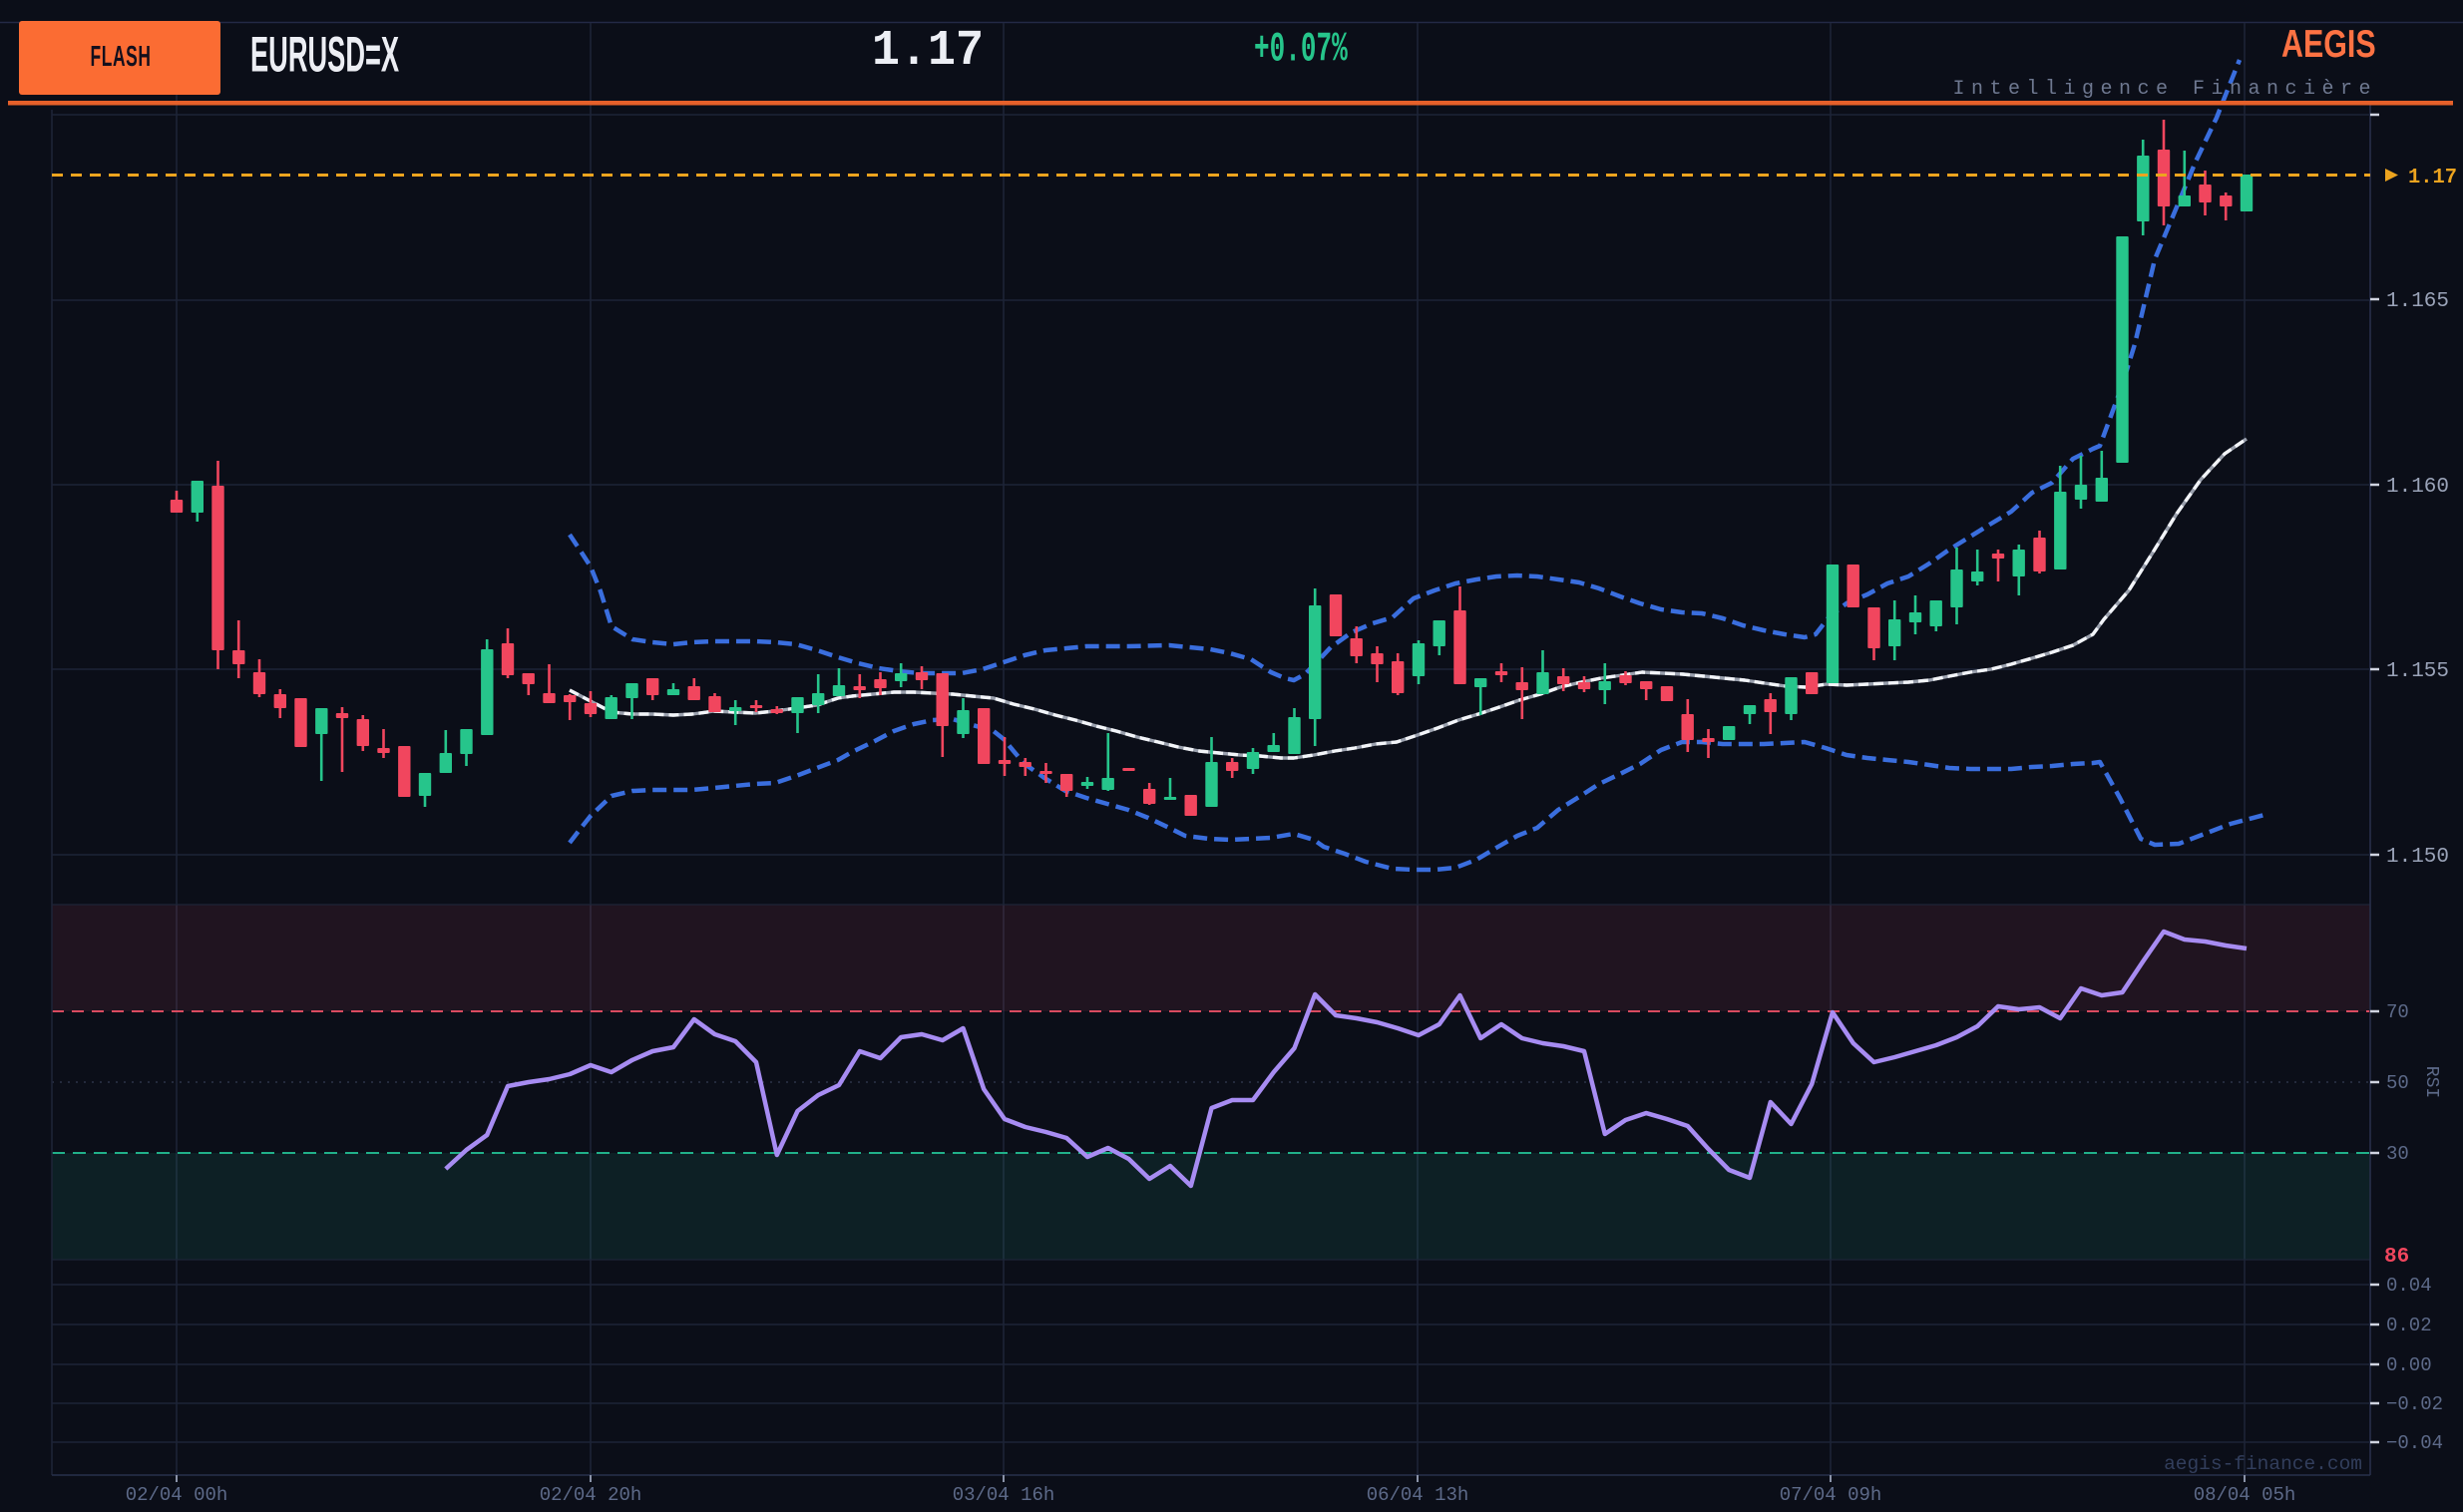 The image size is (2463, 1512). Describe the element at coordinates (2329, 43) in the screenshot. I see `svg-text: AEGIS` at that location.